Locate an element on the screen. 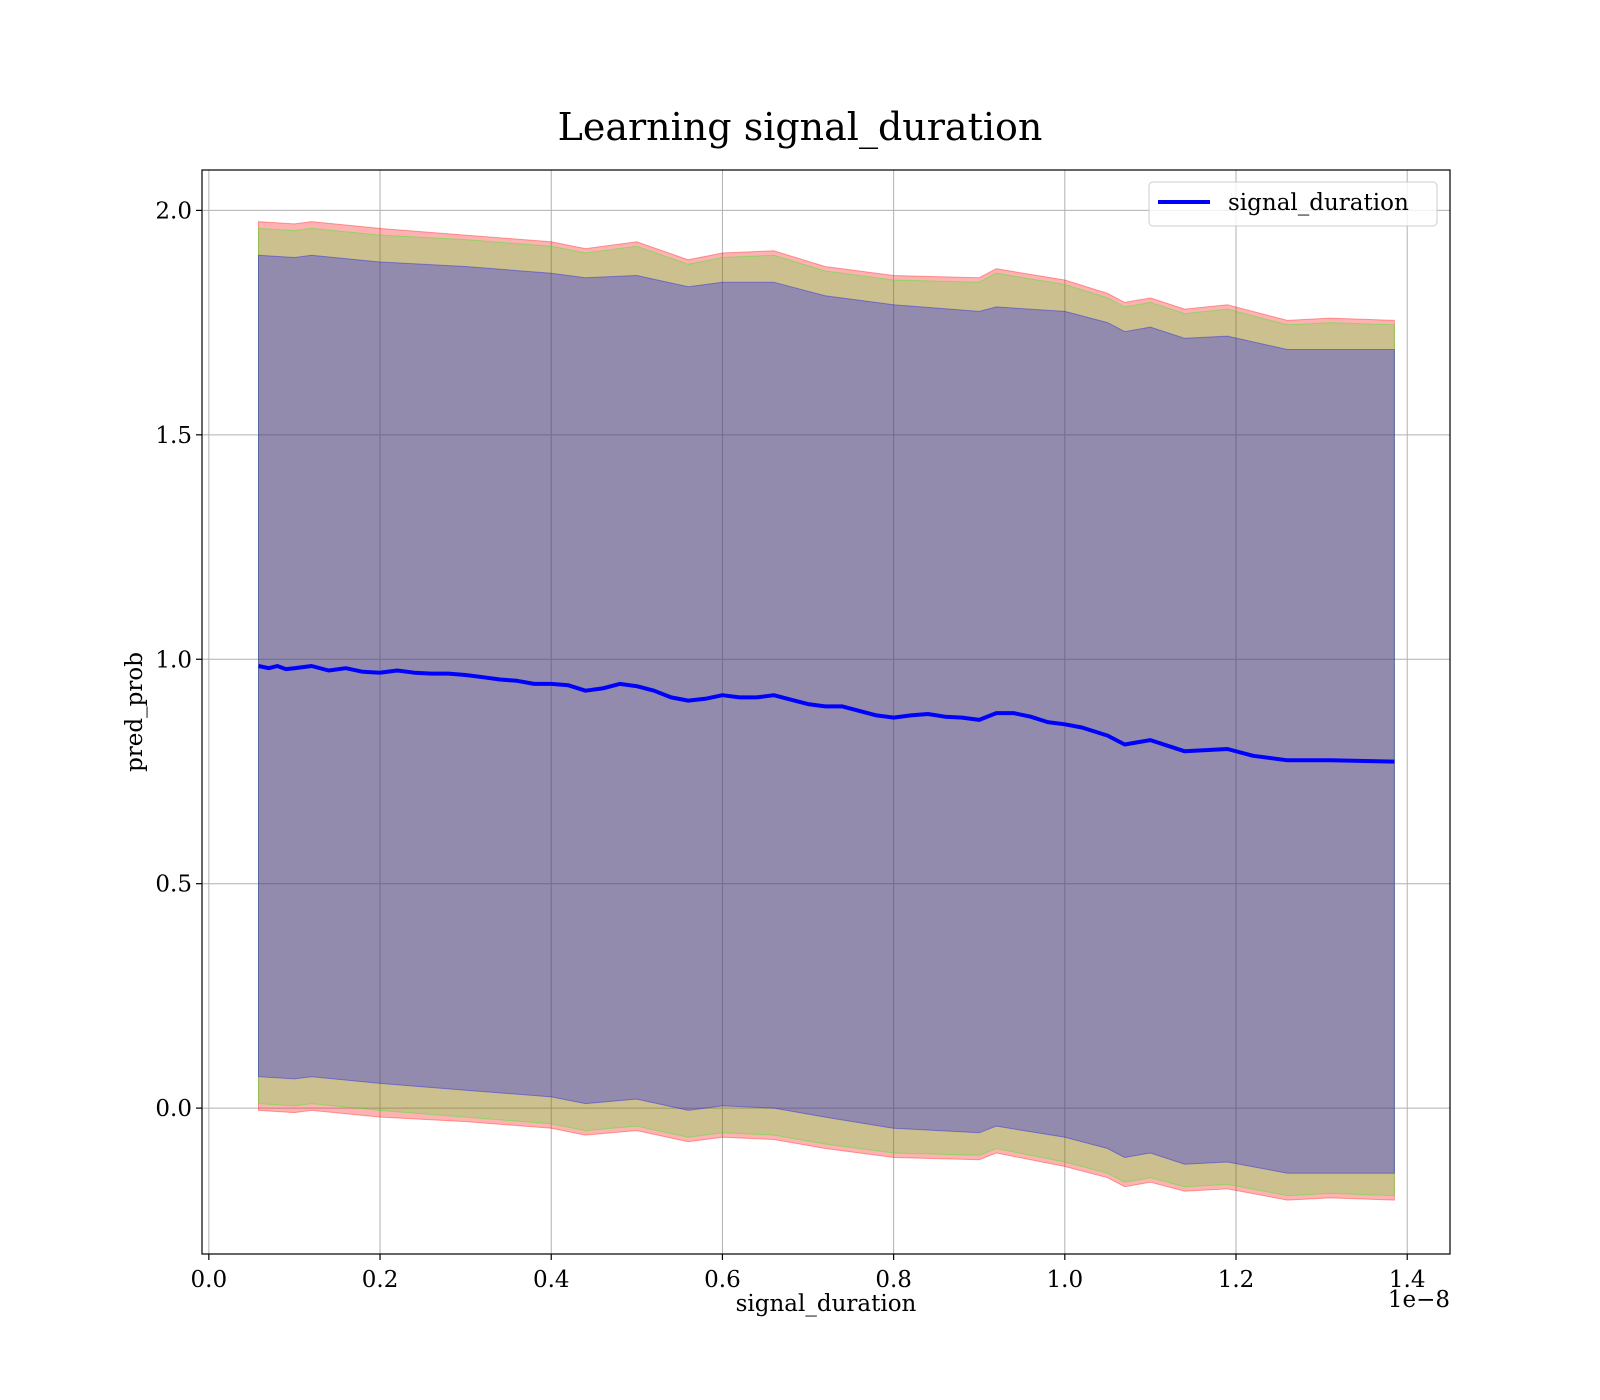 Image resolution: width=1600 pixels, height=1400 pixels. x-tick-label: 0.6 is located at coordinates (722, 1280).